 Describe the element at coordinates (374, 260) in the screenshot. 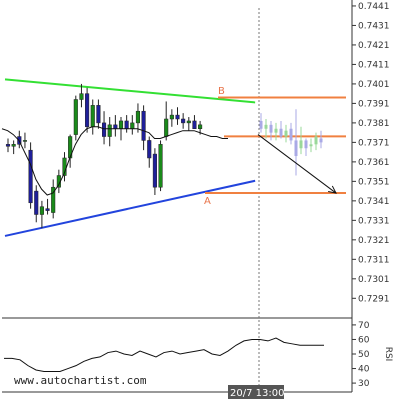

I see `price-tick-label: 0.7311` at that location.